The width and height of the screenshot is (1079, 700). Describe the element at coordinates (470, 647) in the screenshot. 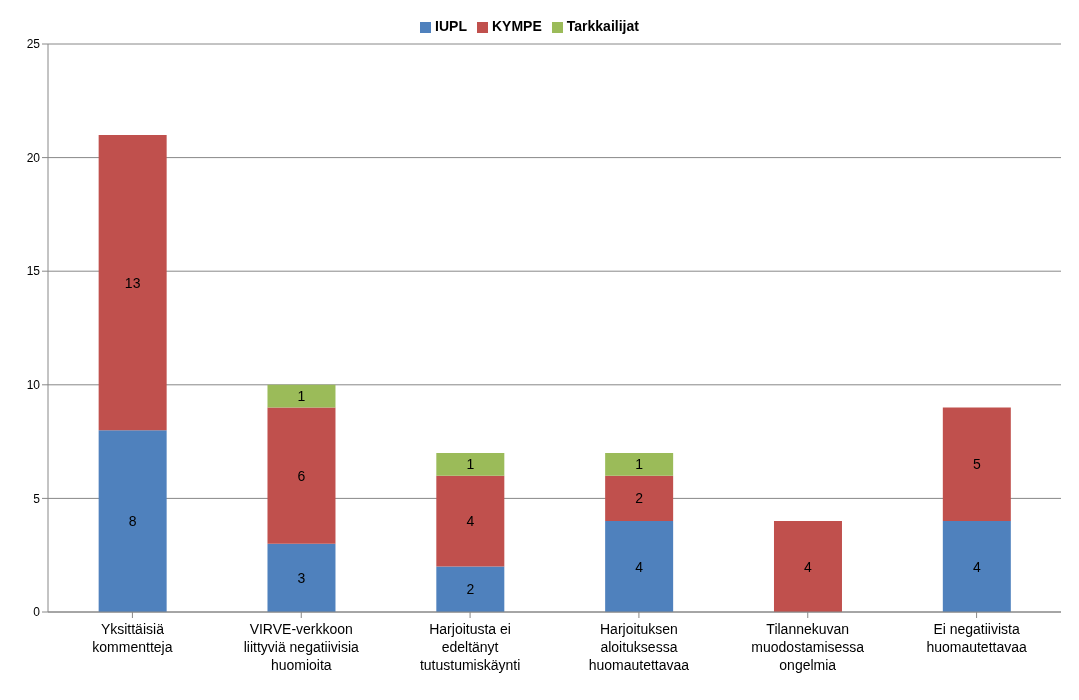

I see `x-tick-label: Harjoitusta ei edeltänyt tutustumiskäynti` at that location.